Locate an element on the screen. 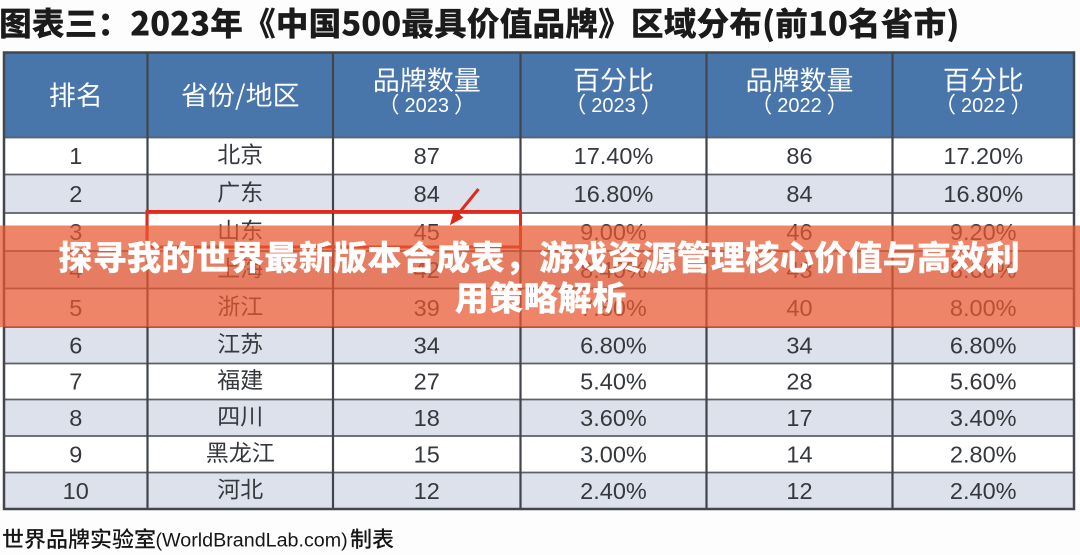 This screenshot has width=1080, height=555. svg-text: 3.60% is located at coordinates (613, 418).